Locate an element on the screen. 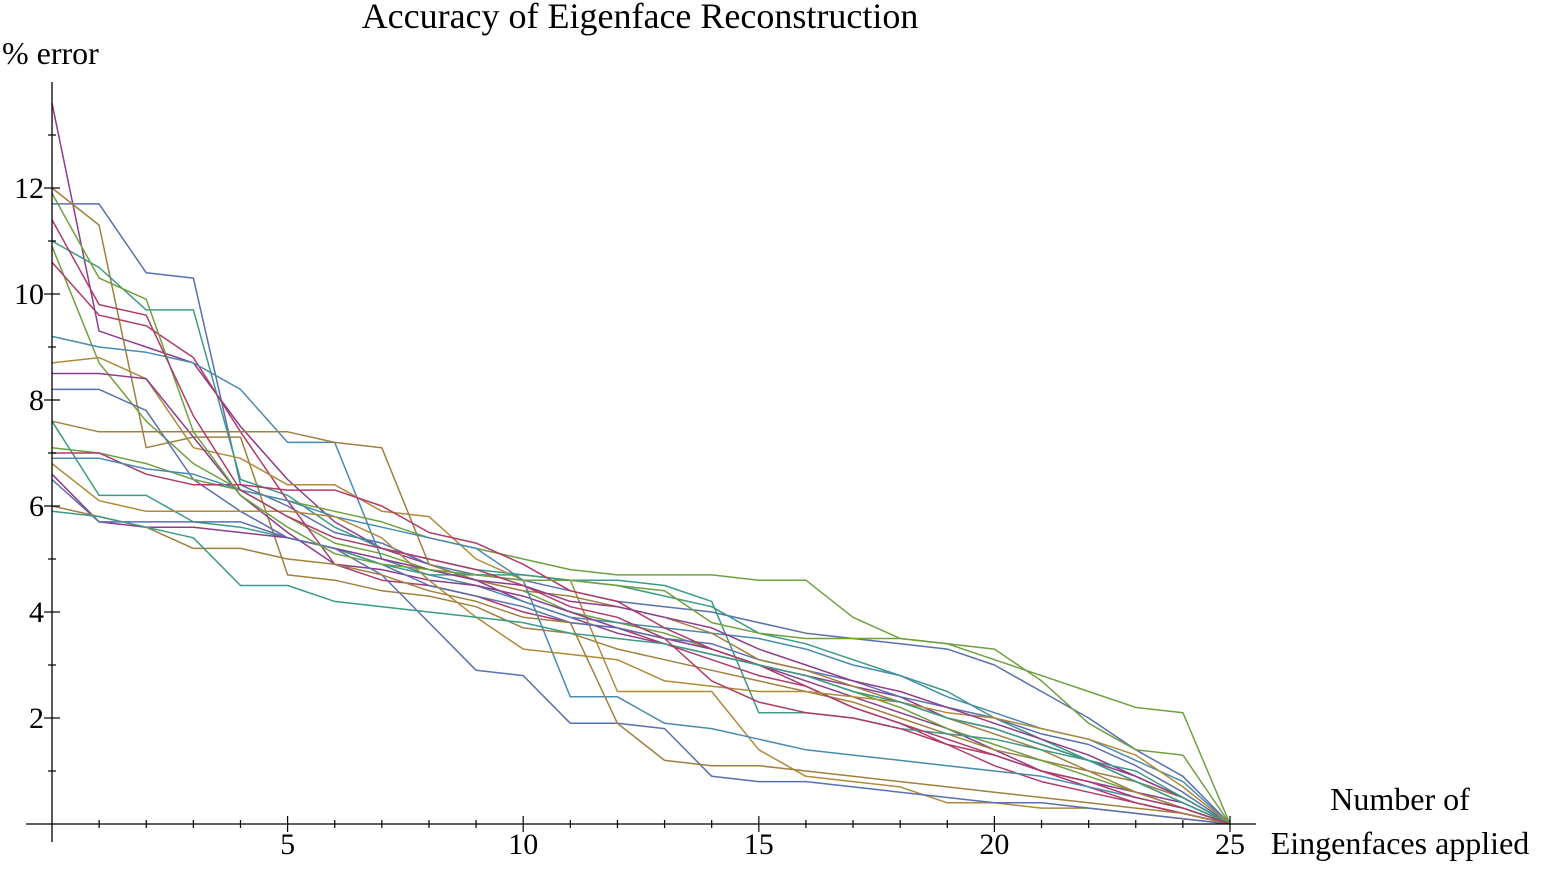  chart-title: Accuracy of Eigenface Reconstruction is located at coordinates (640, 18).